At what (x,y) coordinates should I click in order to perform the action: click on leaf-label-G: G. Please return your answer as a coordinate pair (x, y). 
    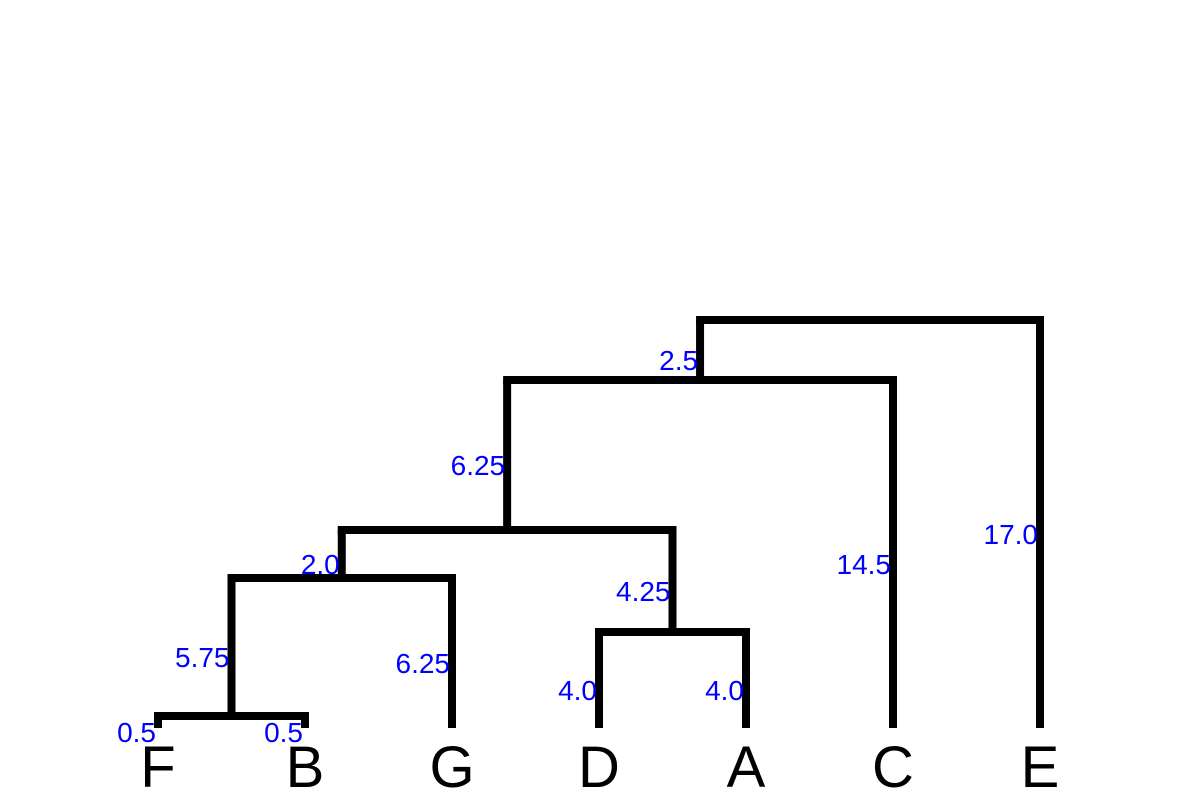
    Looking at the image, I should click on (451, 767).